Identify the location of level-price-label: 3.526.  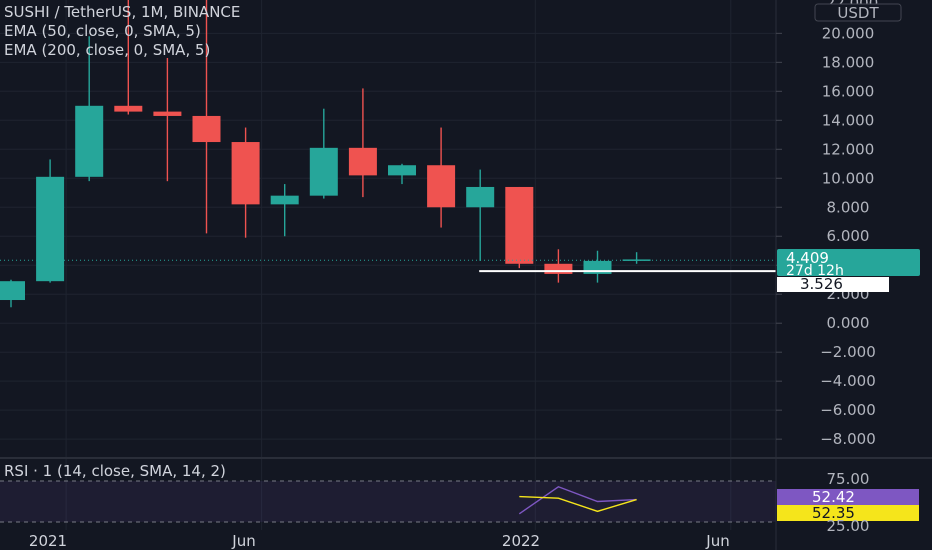
(821, 284).